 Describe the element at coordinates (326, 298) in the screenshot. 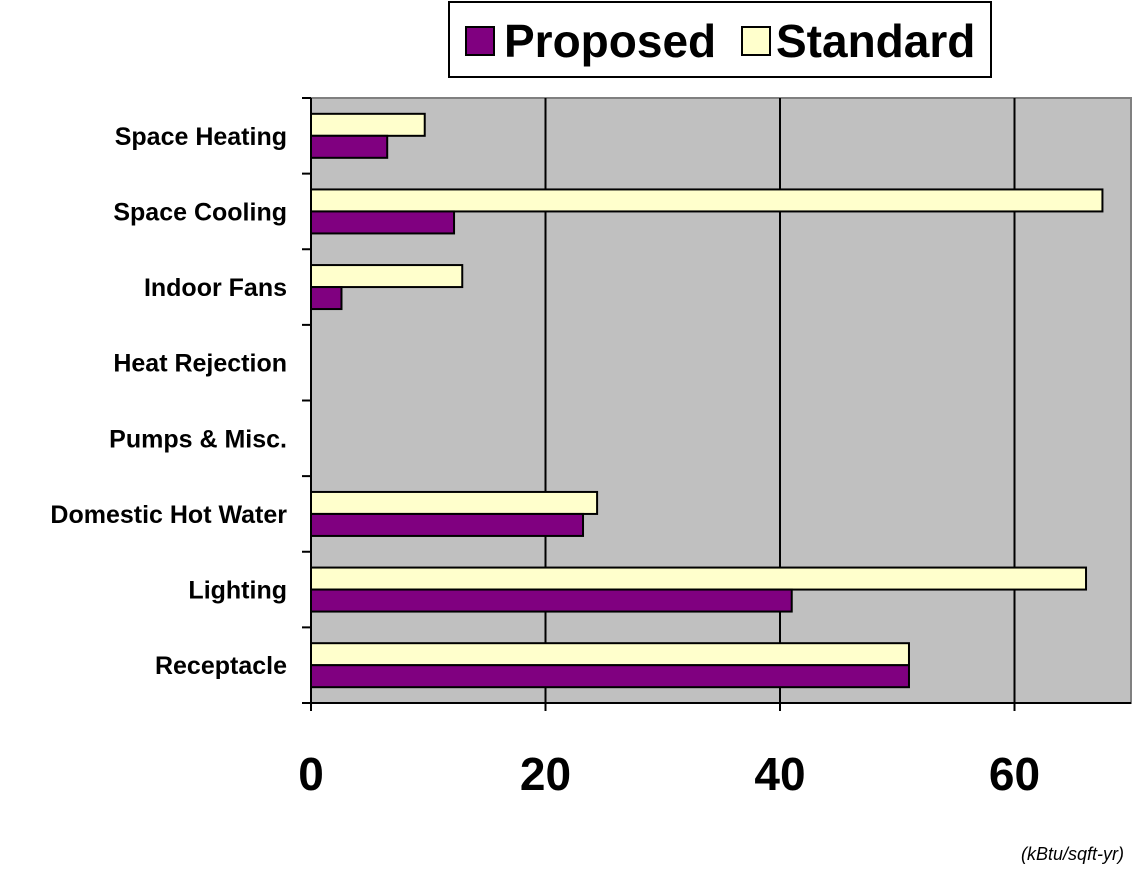

I see `bar-proposed-indoor-fans` at that location.